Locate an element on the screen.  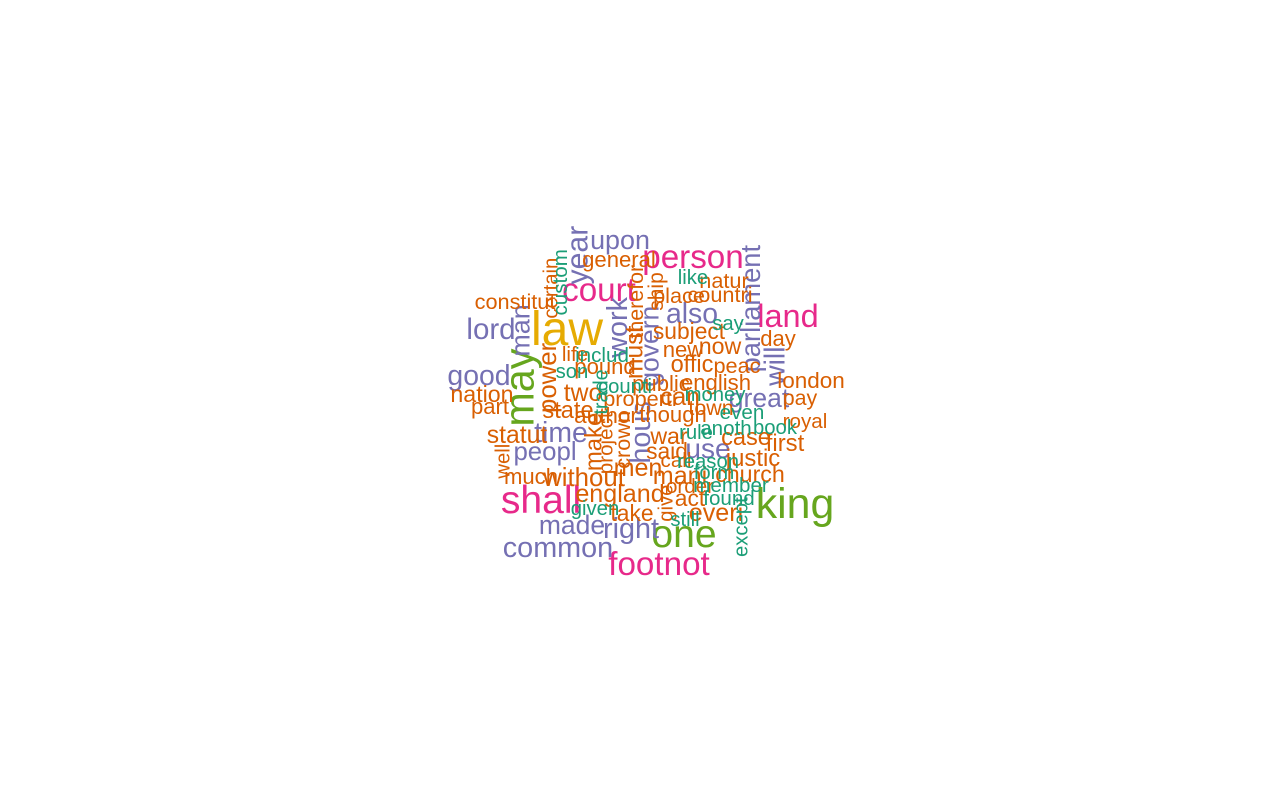
word-use: use is located at coordinates (708, 448).